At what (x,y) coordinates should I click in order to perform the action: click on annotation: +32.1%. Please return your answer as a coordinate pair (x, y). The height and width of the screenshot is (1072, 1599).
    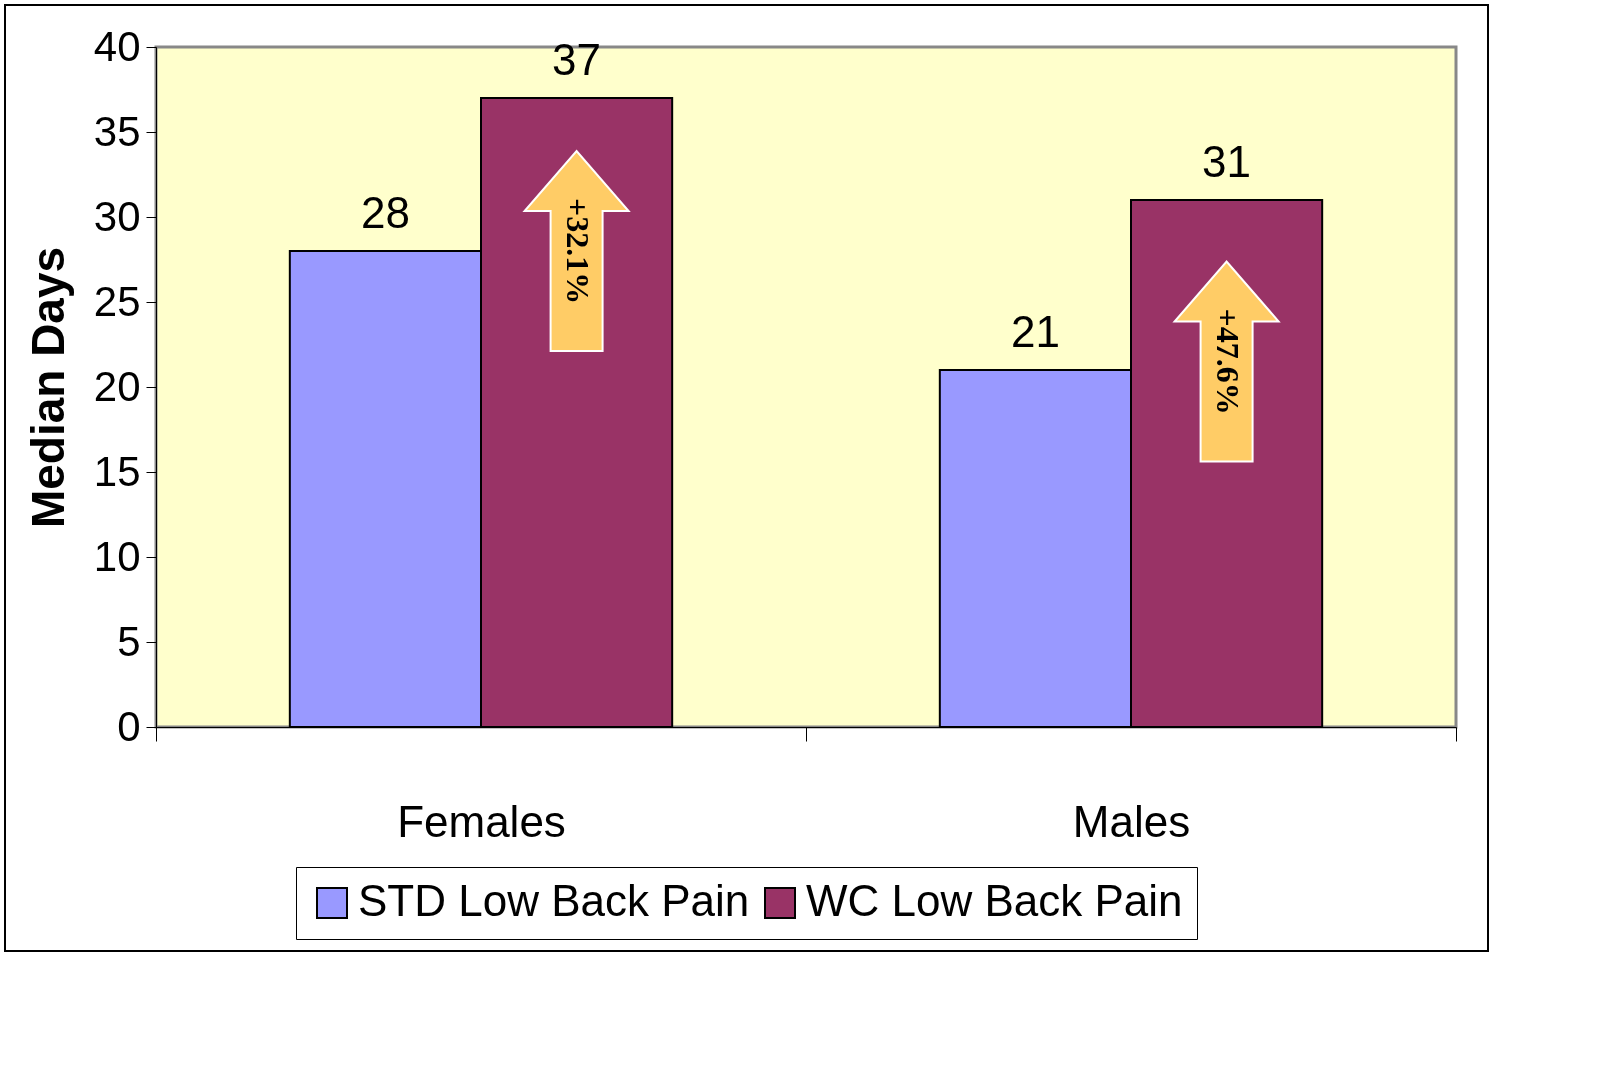
    Looking at the image, I should click on (577, 251).